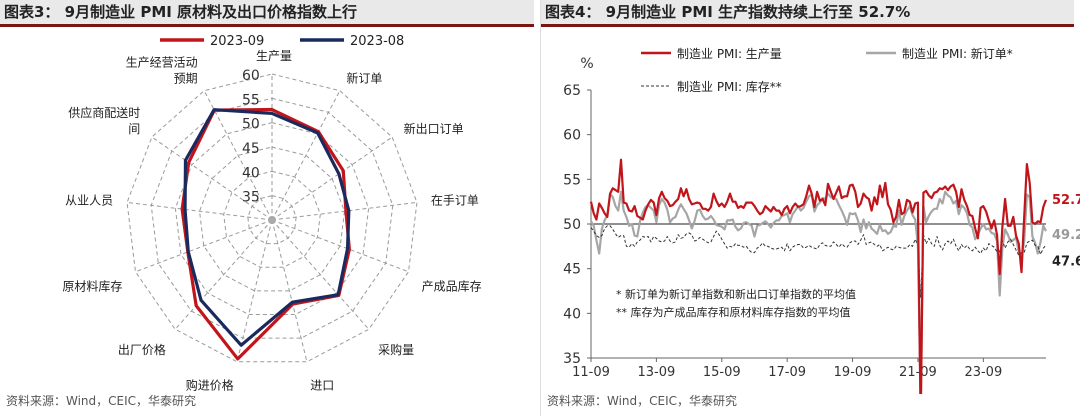 The height and width of the screenshot is (416, 1080). I want to click on panel-divider, so click(540, 208).